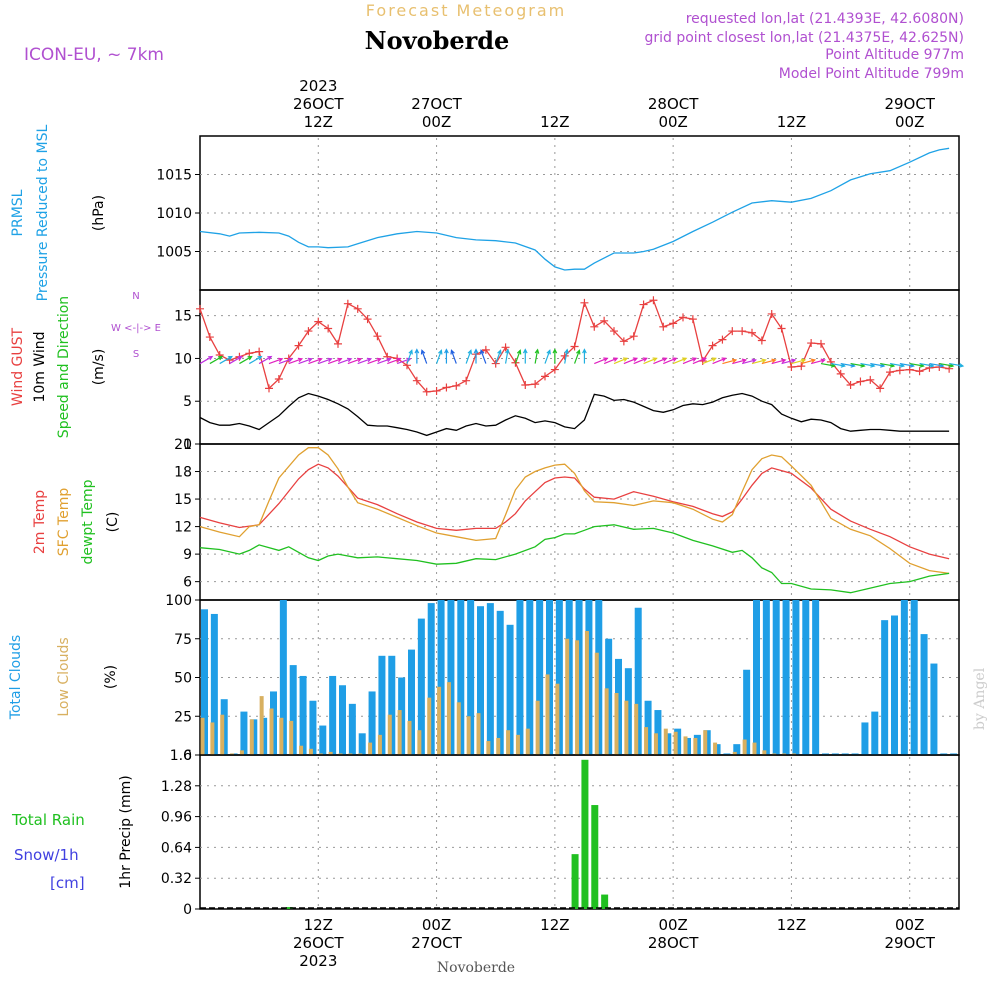 The image size is (1000, 1000). Describe the element at coordinates (574, 511) in the screenshot. I see `series-line-sfc-temp` at that location.